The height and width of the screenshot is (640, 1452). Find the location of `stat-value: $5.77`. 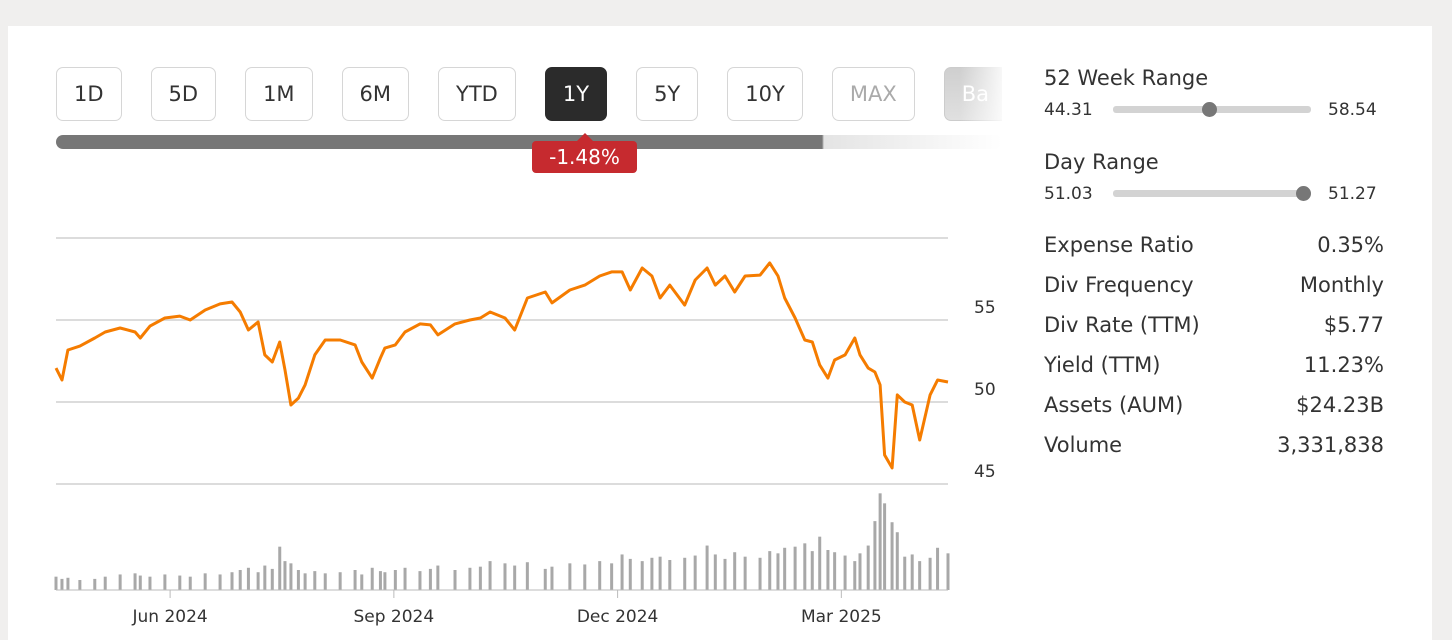

stat-value: $5.77 is located at coordinates (1353, 325).